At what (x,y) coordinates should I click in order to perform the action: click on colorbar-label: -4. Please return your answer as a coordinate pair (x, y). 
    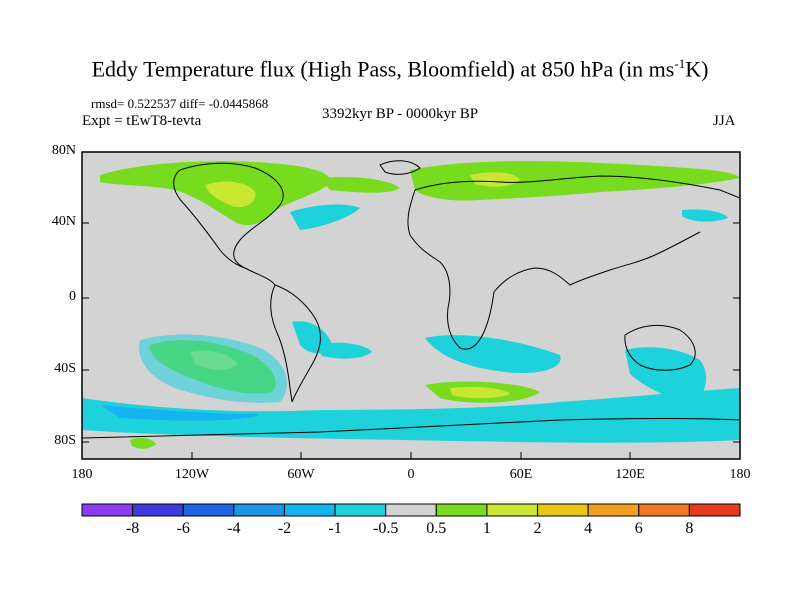
    Looking at the image, I should click on (234, 528).